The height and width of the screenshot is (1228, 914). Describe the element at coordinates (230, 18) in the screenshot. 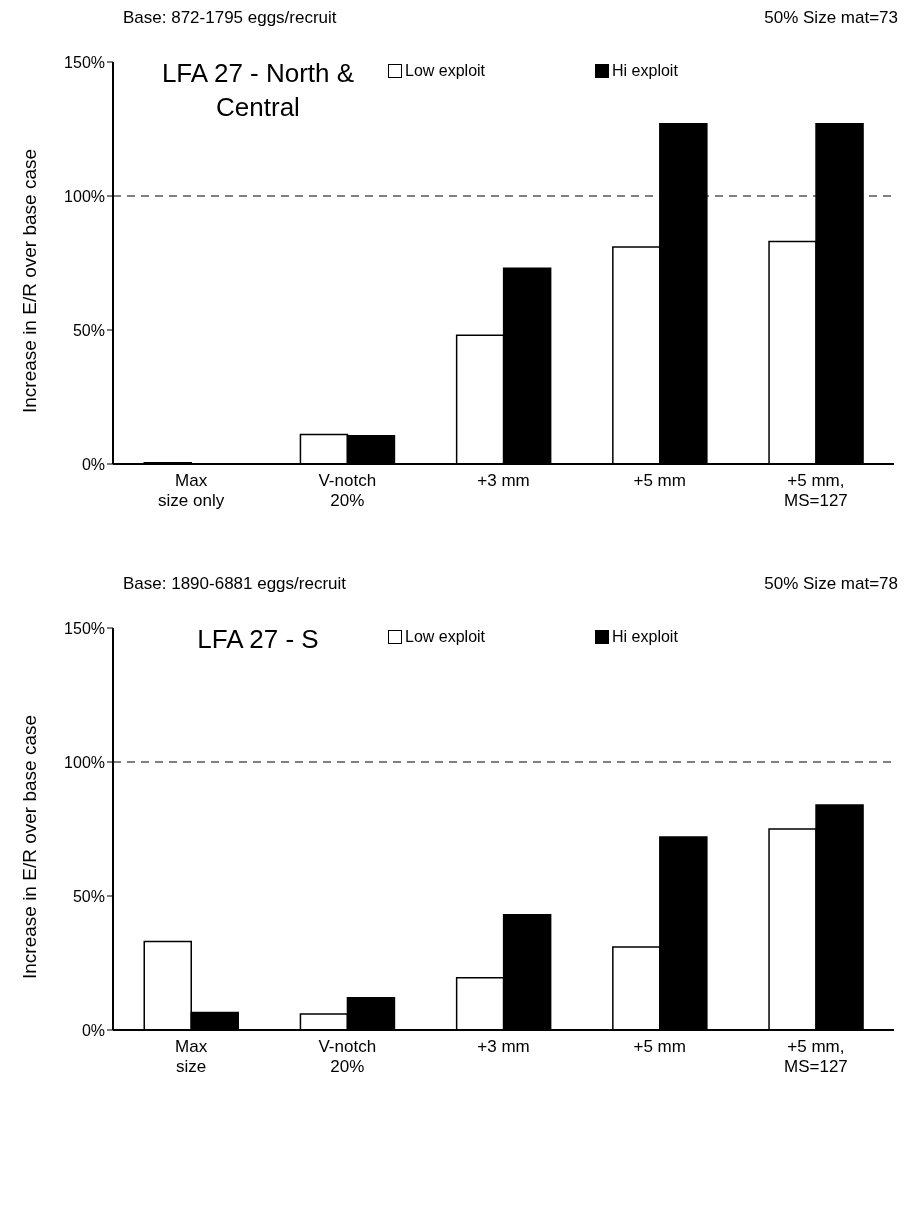

I see `chart-title: Base: 872-1795 eggs/recruit` at that location.